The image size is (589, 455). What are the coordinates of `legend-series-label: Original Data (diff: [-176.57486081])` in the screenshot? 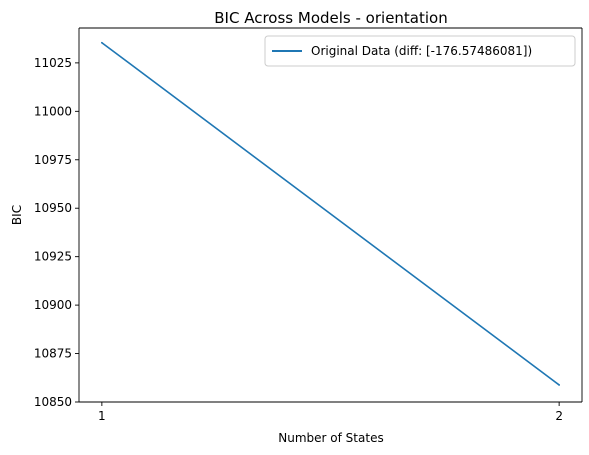 It's located at (421, 51).